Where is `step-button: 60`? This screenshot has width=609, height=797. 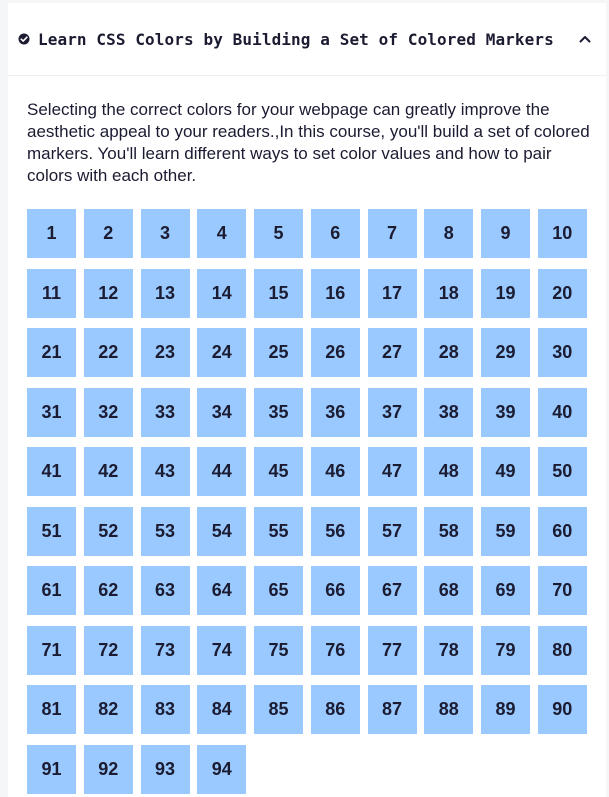 step-button: 60 is located at coordinates (562, 531).